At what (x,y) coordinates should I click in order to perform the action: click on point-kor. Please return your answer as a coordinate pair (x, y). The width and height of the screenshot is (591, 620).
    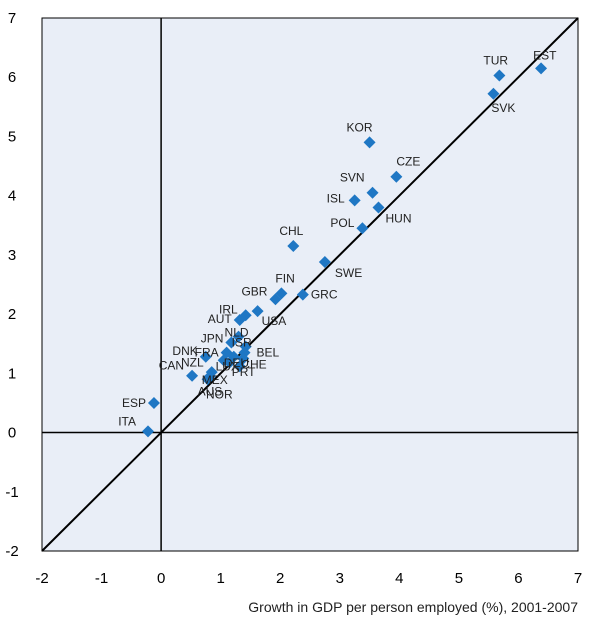
    Looking at the image, I should click on (369, 142).